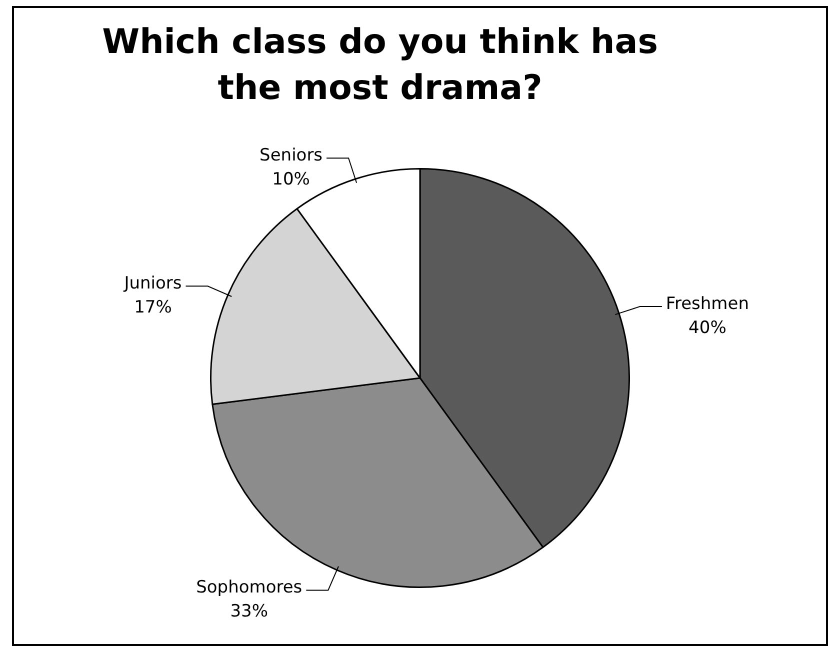  What do you see at coordinates (380, 65) in the screenshot?
I see `chart-title: Which class do you think has the most drama?` at bounding box center [380, 65].